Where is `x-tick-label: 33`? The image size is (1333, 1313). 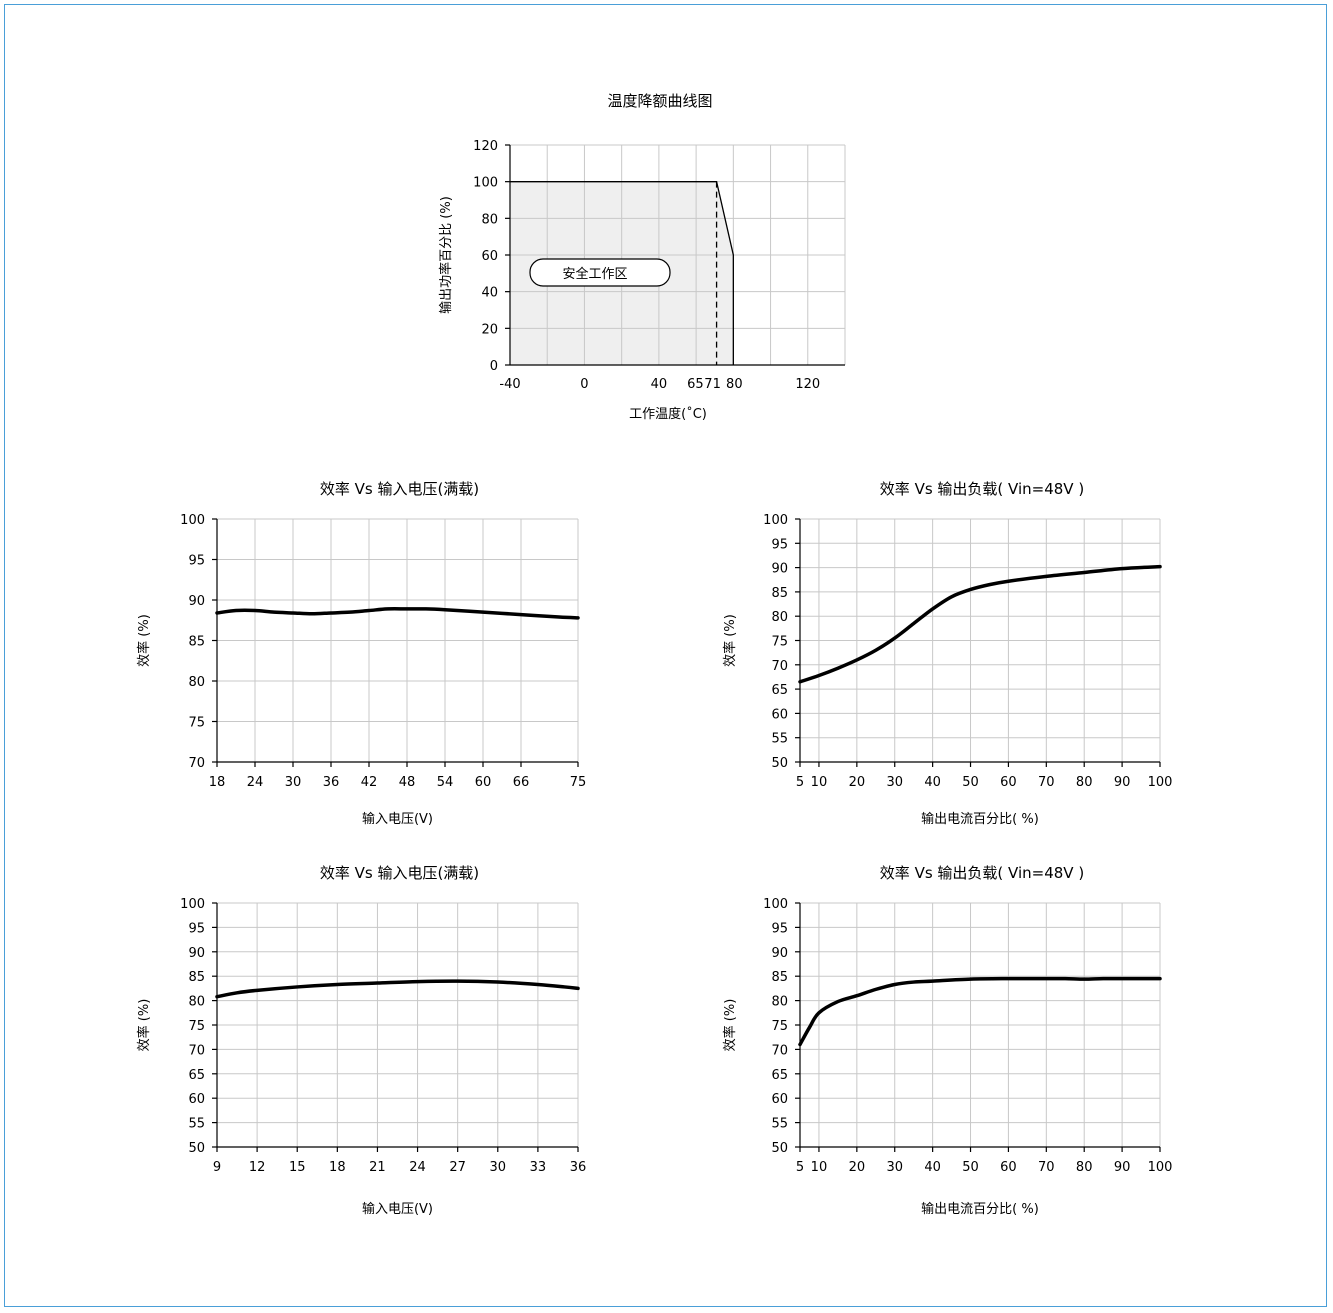
x-tick-label: 33 is located at coordinates (538, 1167).